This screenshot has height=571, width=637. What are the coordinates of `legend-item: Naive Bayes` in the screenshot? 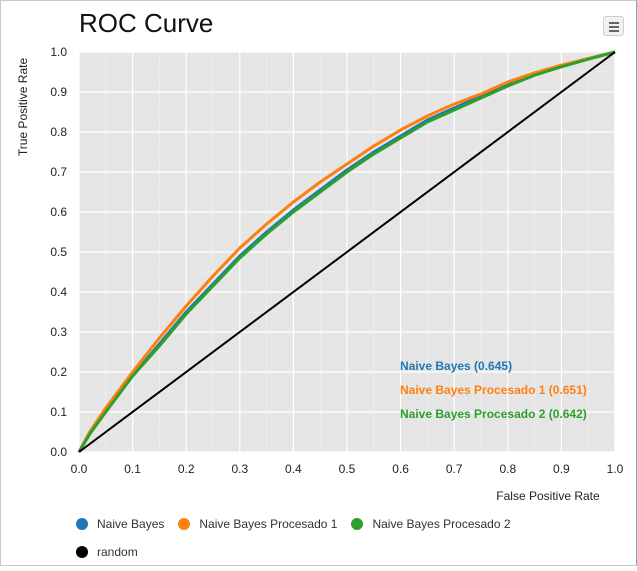 It's located at (120, 524).